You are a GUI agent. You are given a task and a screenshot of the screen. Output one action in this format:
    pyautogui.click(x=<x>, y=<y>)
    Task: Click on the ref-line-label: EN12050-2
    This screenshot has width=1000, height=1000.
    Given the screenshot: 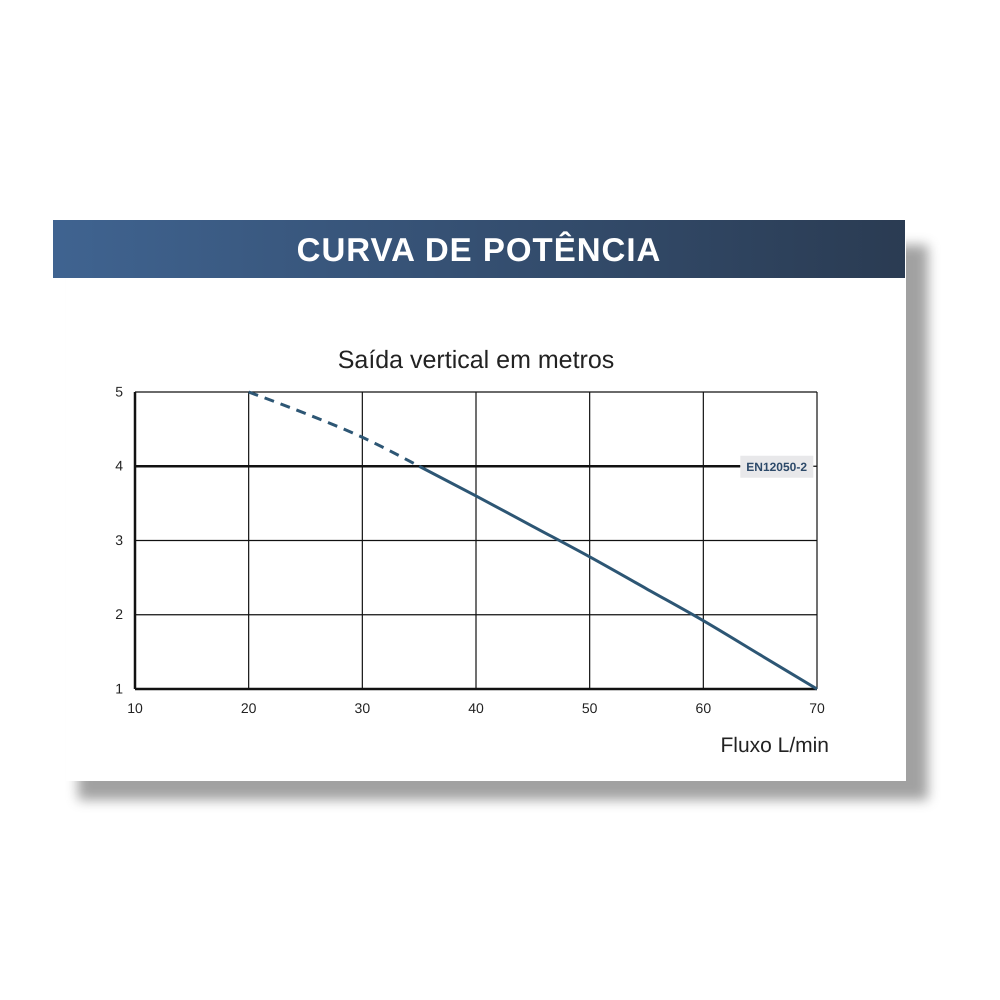 What is the action you would take?
    pyautogui.click(x=777, y=467)
    